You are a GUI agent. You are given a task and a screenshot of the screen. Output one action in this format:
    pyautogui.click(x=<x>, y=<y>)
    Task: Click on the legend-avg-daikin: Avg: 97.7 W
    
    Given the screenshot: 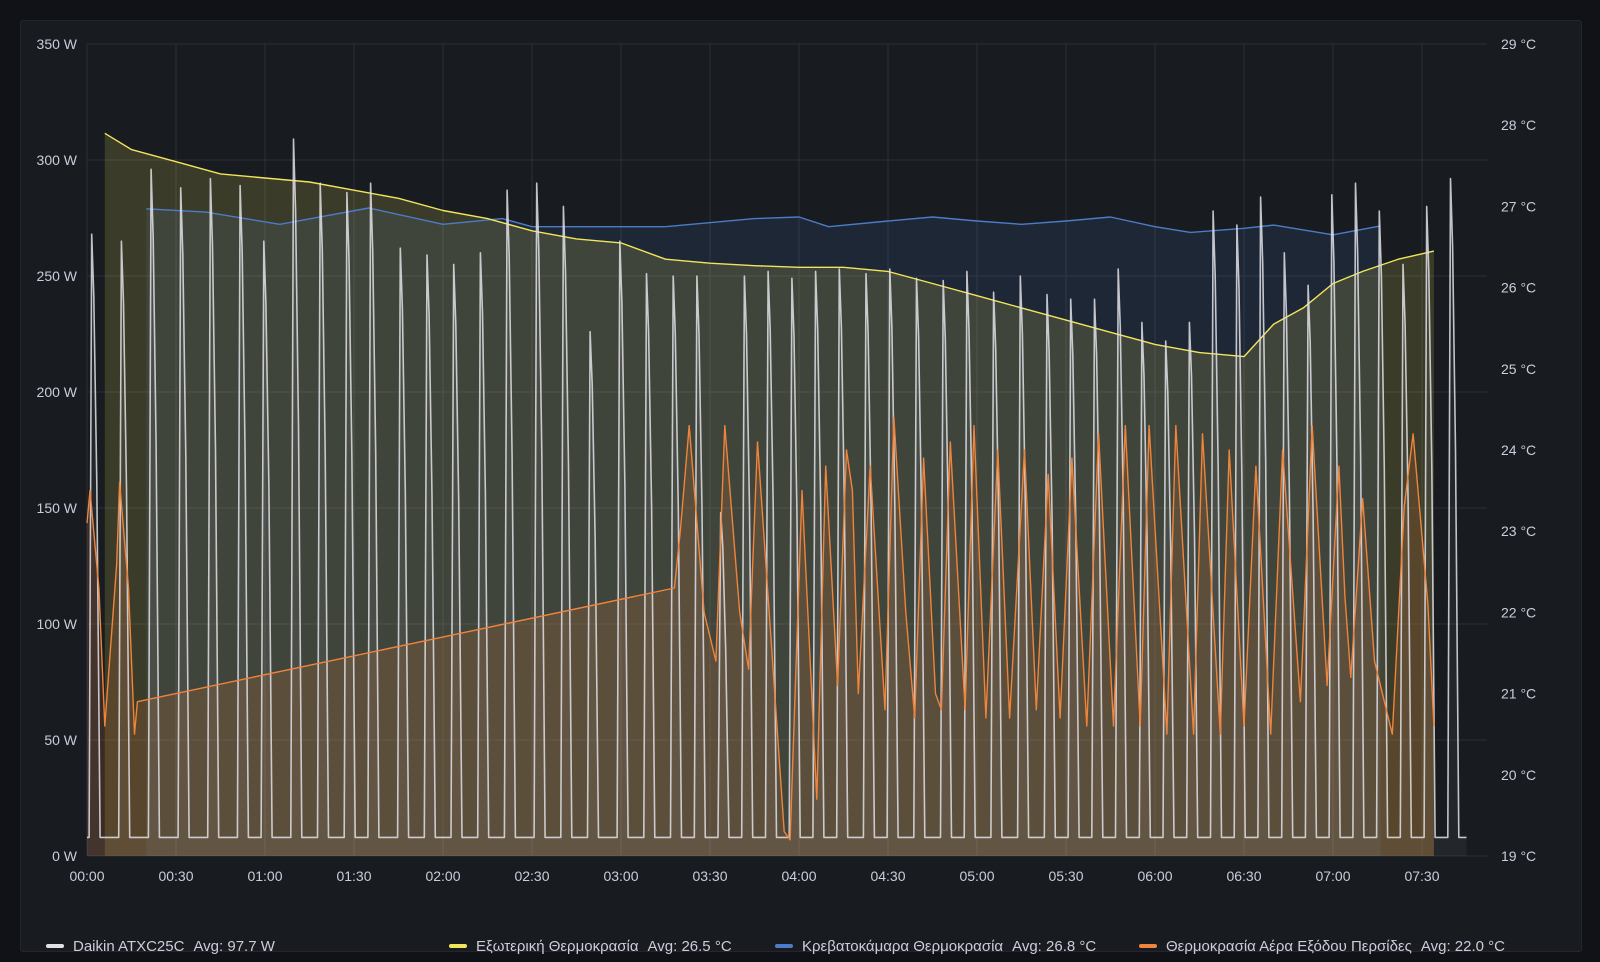 What is the action you would take?
    pyautogui.click(x=234, y=946)
    